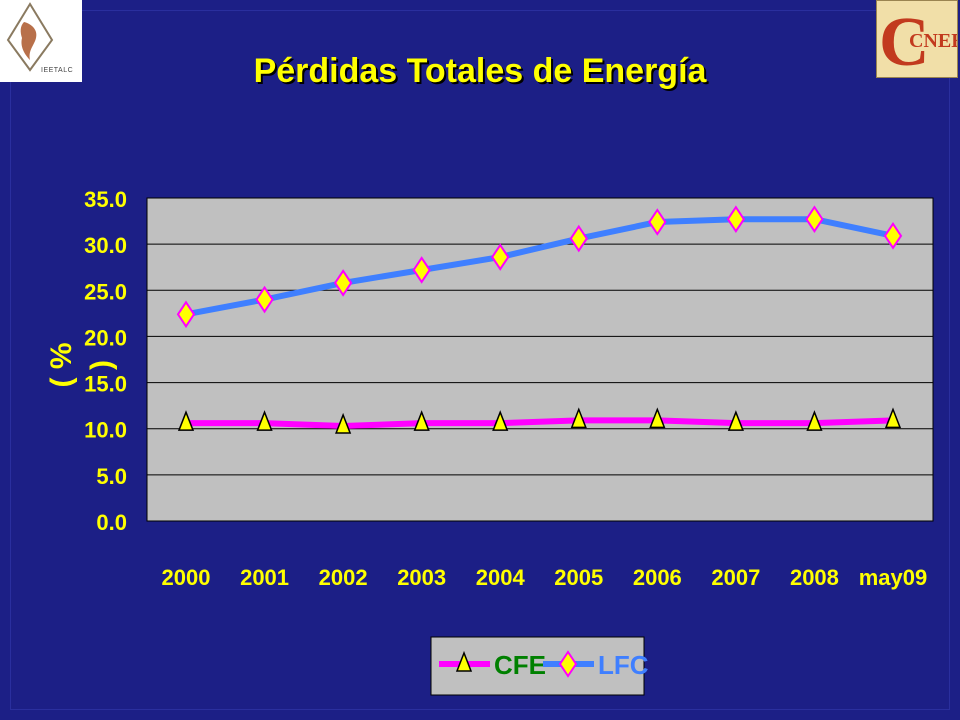  What do you see at coordinates (735, 577) in the screenshot?
I see `x-tick-label: 2007` at bounding box center [735, 577].